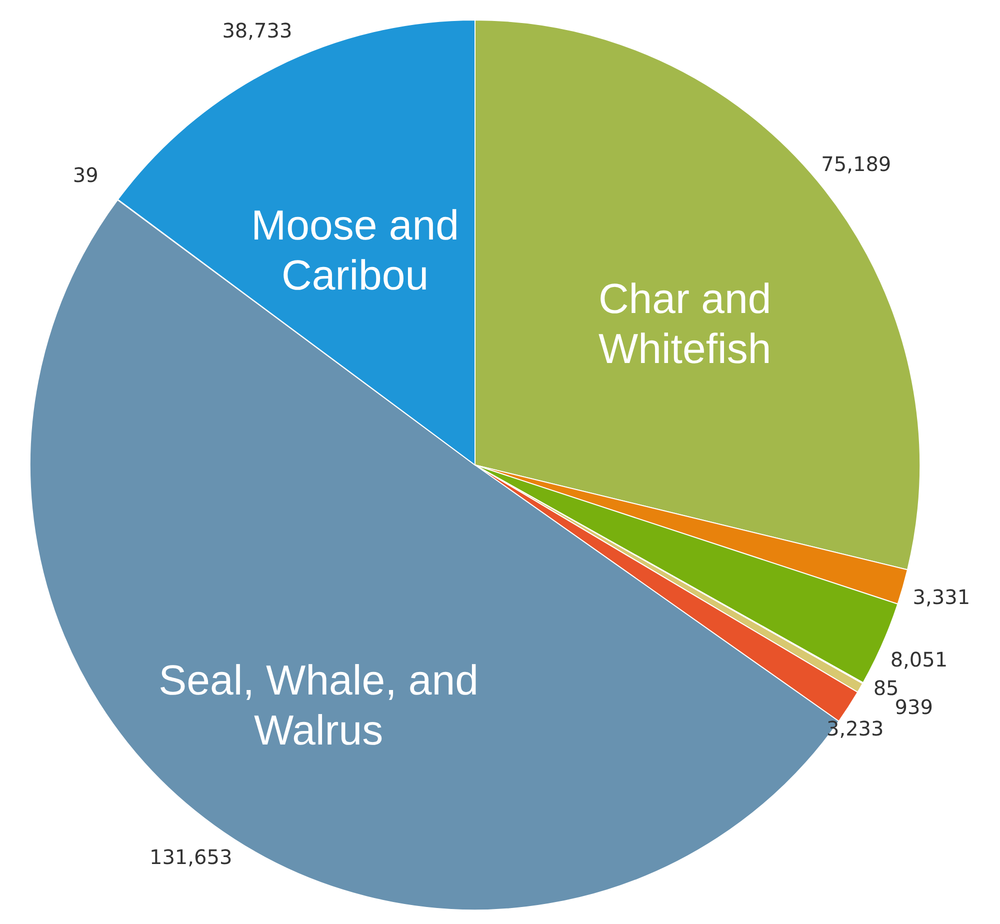 The height and width of the screenshot is (924, 1000). I want to click on data-label: 8,051, so click(919, 659).